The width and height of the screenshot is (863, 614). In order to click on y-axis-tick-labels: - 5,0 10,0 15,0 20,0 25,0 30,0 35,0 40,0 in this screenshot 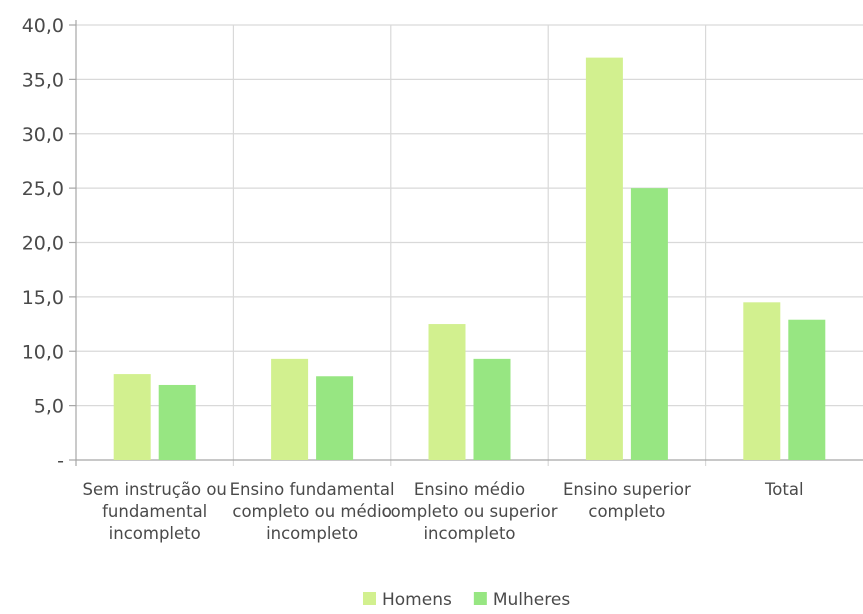, I will do `click(43, 243)`.